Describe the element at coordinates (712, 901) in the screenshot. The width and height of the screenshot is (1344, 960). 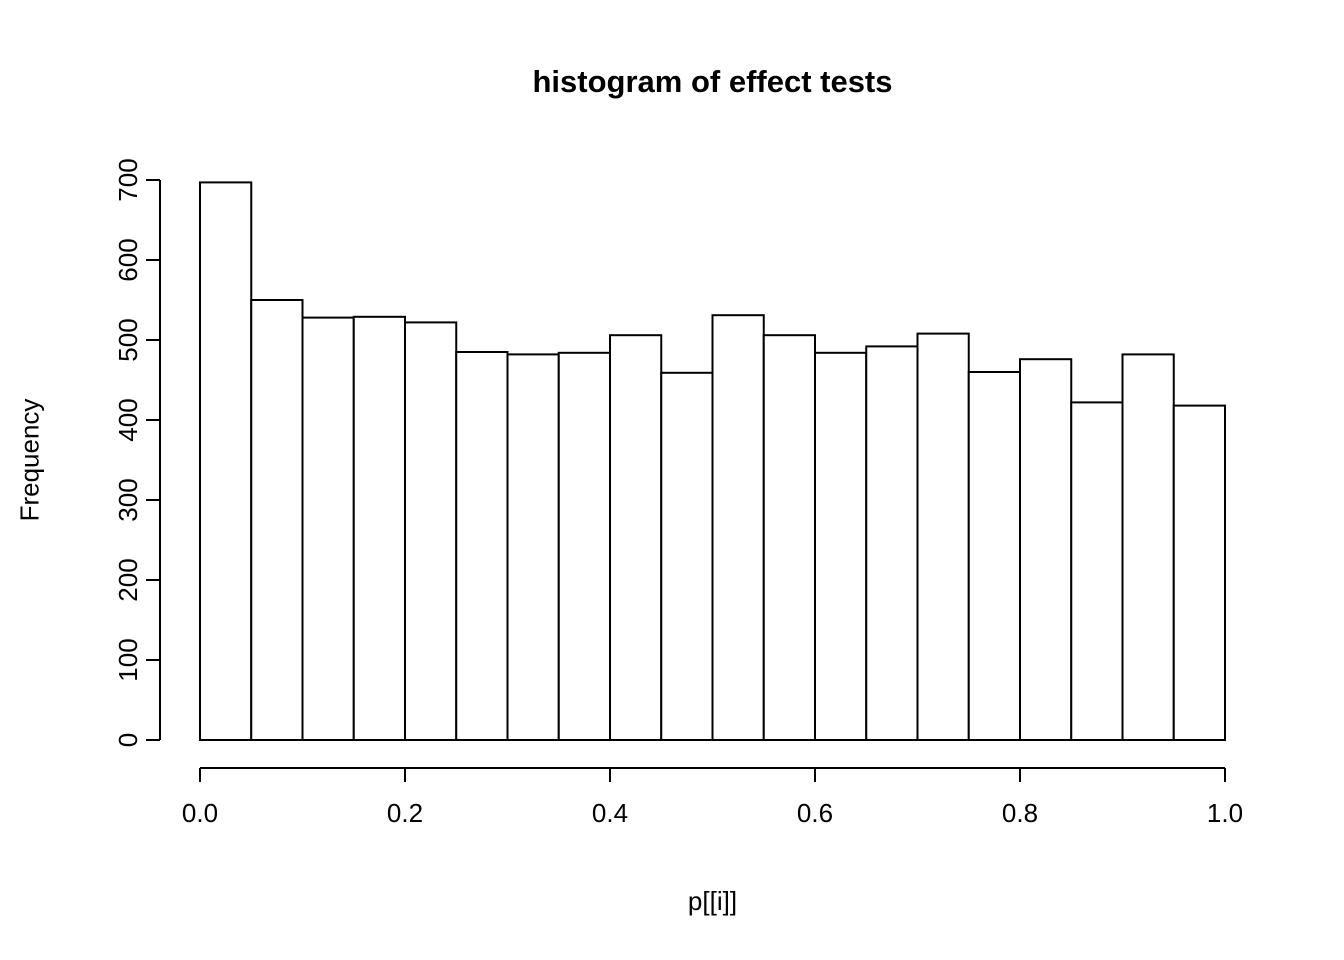
I see `x-axis-label: p[[i]]` at that location.